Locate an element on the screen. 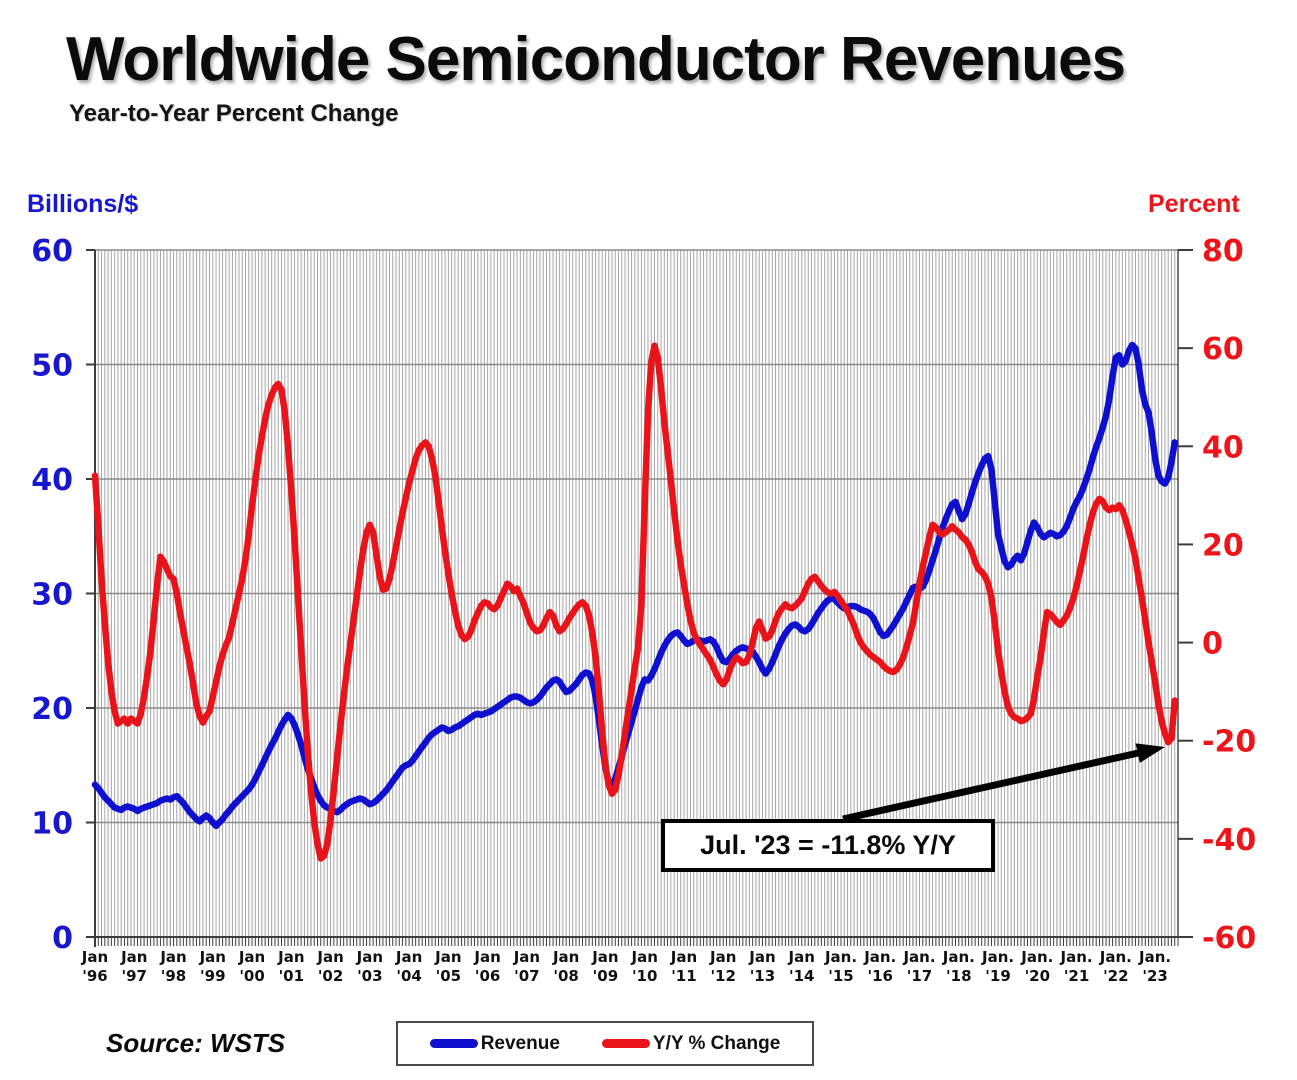  x-axis-year-label: '13 is located at coordinates (762, 976).